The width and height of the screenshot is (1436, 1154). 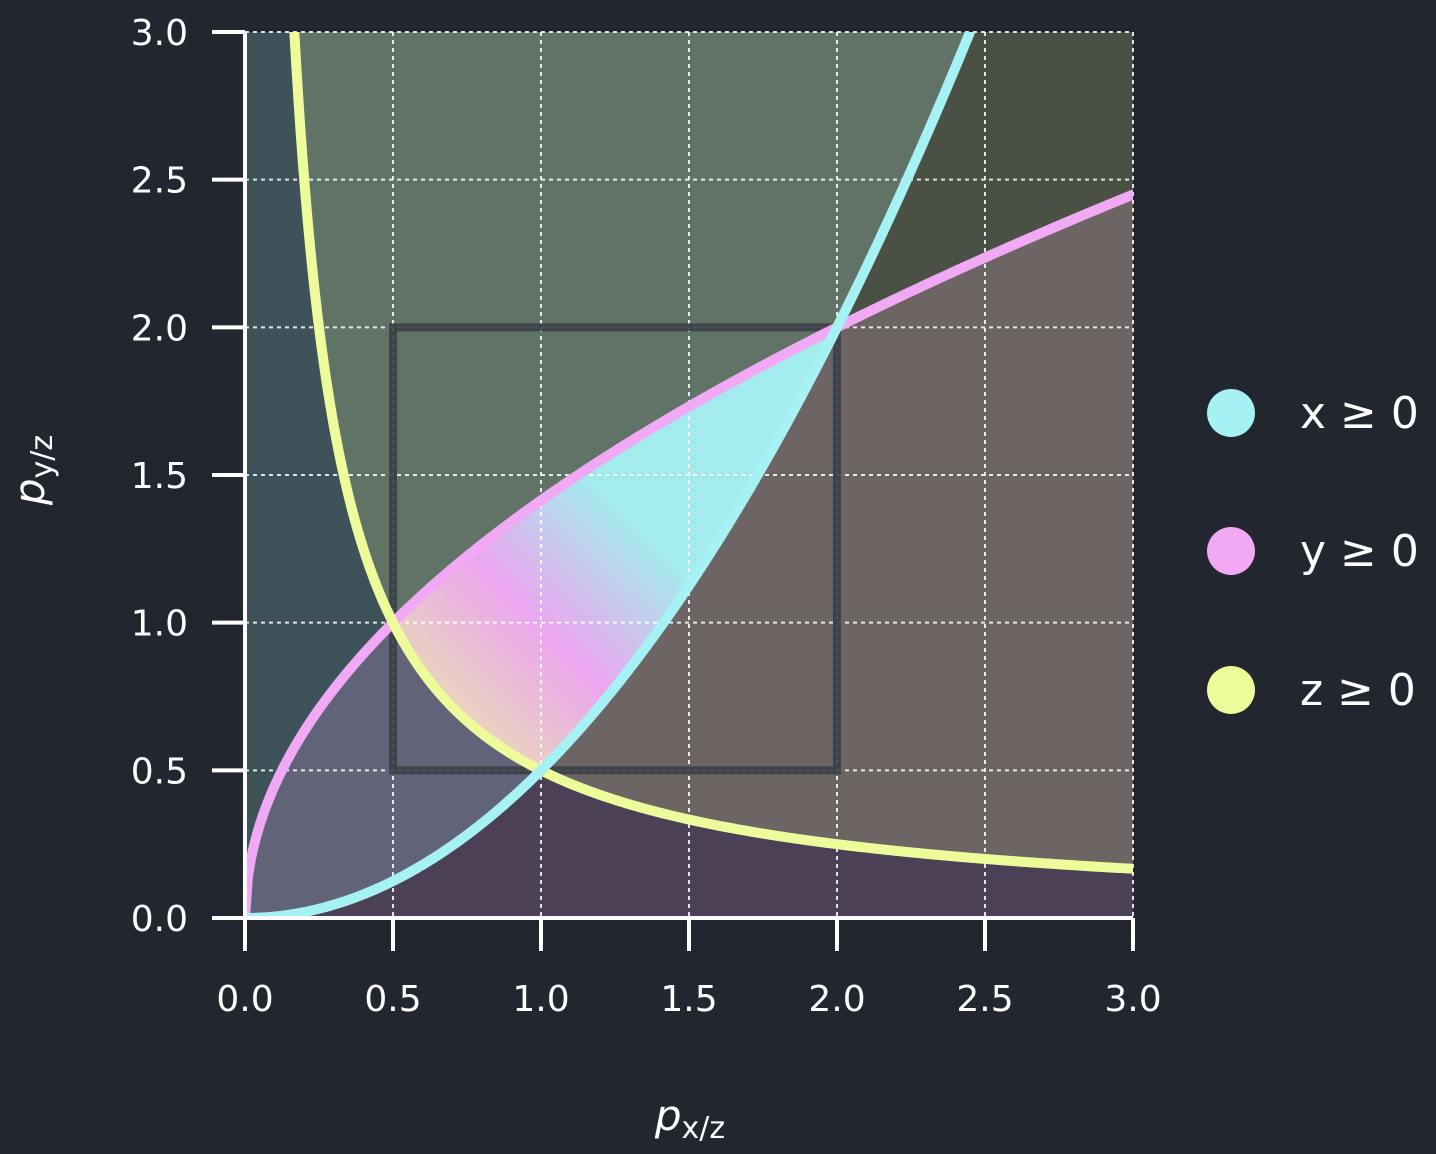 What do you see at coordinates (1358, 690) in the screenshot?
I see `legend-label: z ≥ 0` at bounding box center [1358, 690].